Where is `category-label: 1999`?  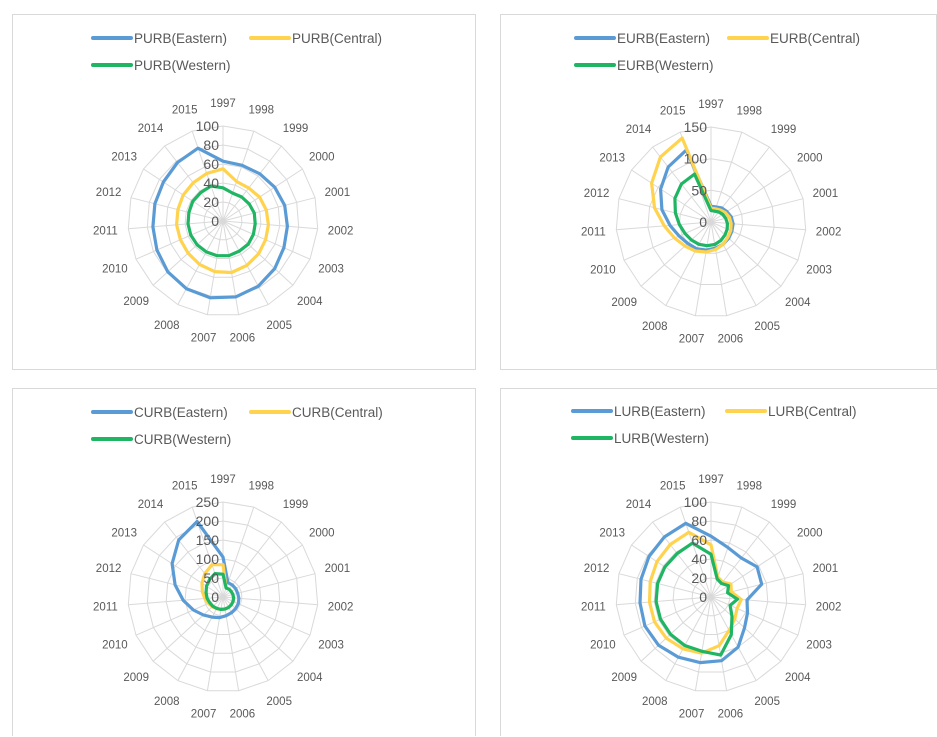 category-label: 1999 is located at coordinates (296, 505).